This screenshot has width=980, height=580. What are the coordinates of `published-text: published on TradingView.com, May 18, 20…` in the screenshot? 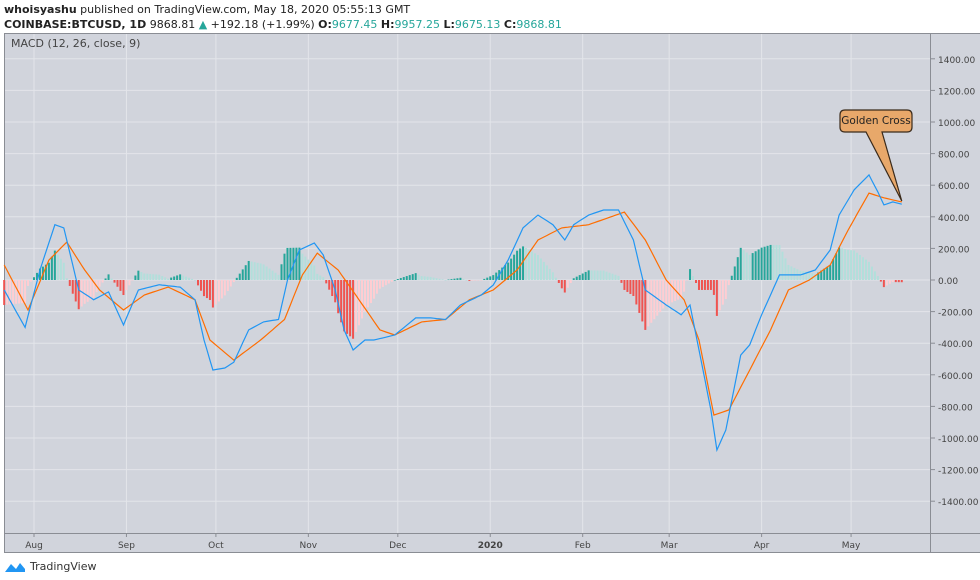 It's located at (245, 9).